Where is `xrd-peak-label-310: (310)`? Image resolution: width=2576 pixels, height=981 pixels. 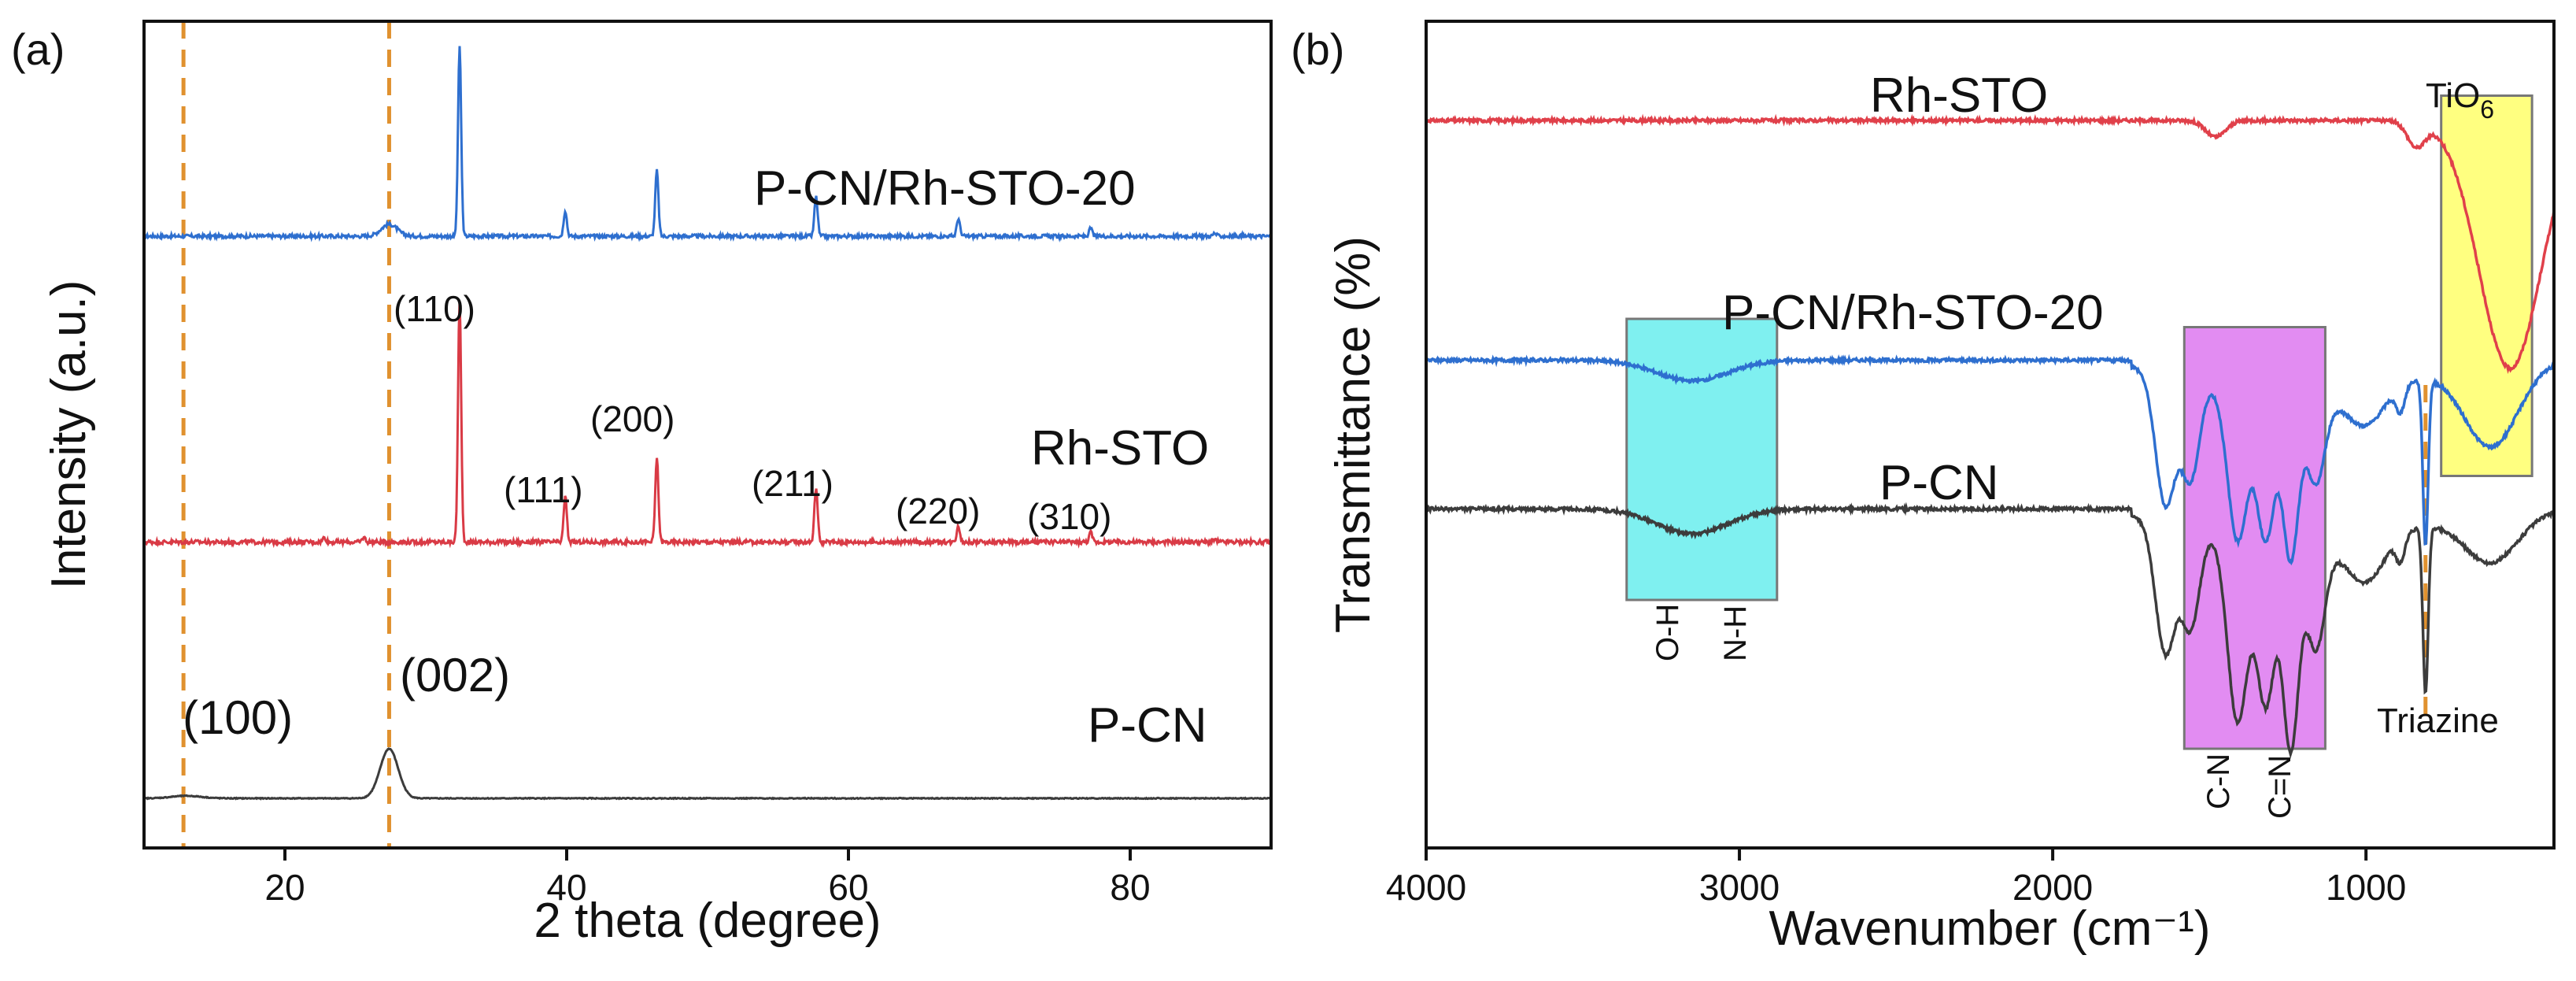 xrd-peak-label-310: (310) is located at coordinates (1069, 516).